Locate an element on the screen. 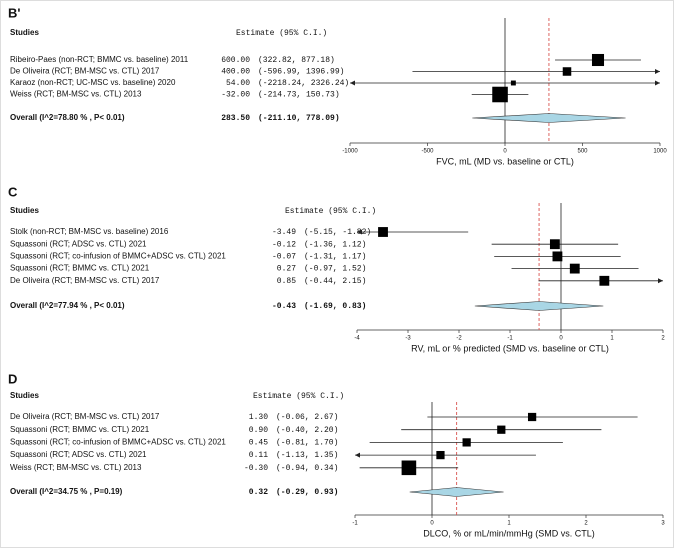 Image resolution: width=674 pixels, height=548 pixels. x-tick-label: -3 is located at coordinates (408, 339).